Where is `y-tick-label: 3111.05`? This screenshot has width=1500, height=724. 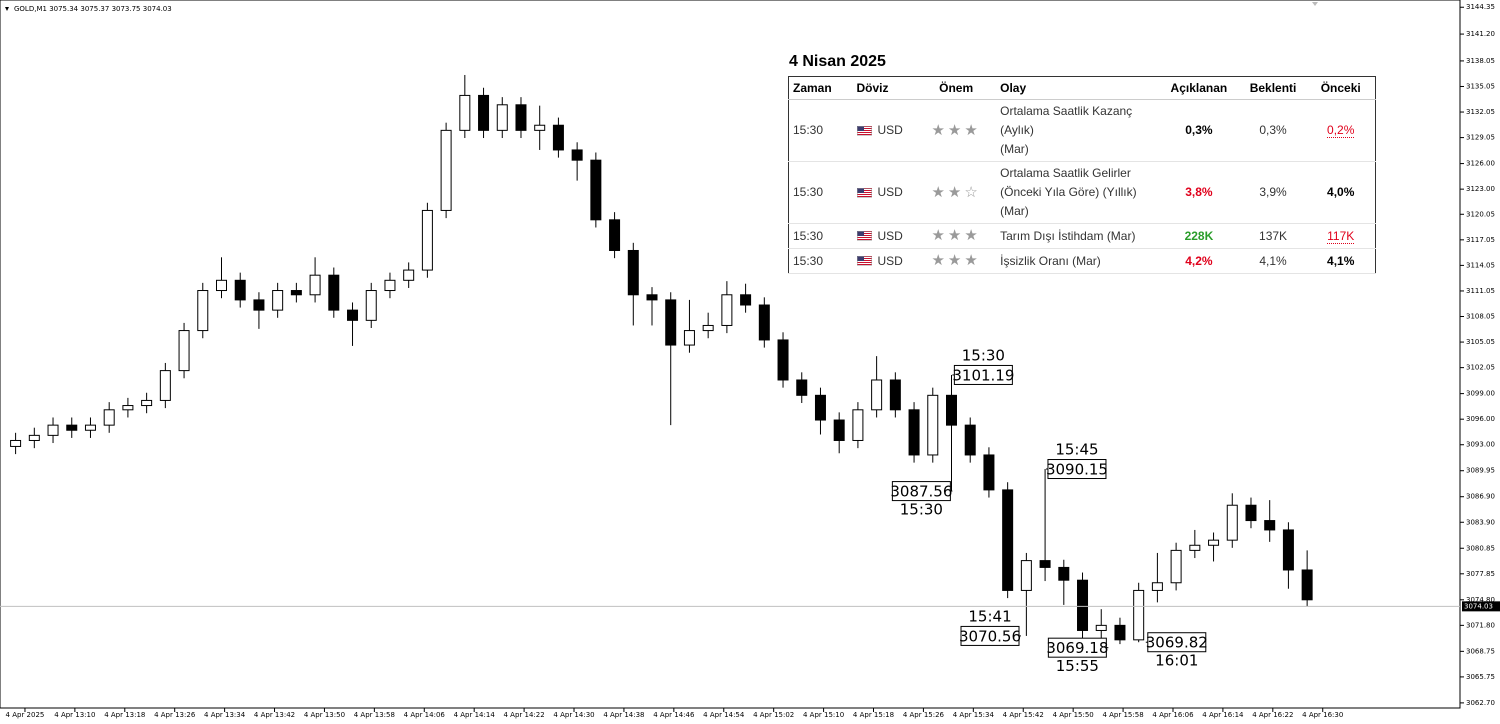 y-tick-label: 3111.05 is located at coordinates (1480, 291).